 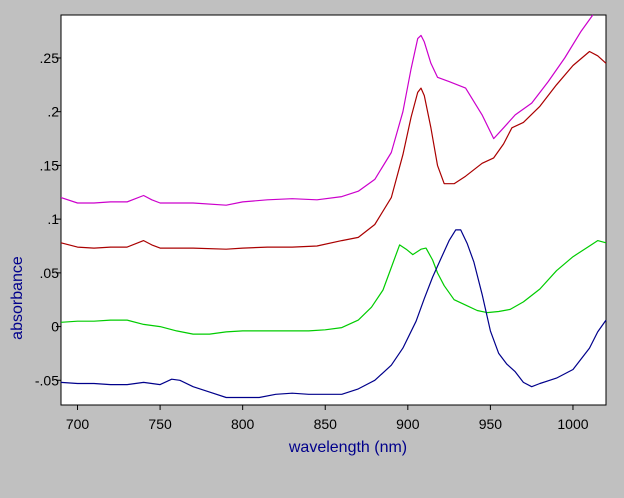 I want to click on x-axis-label: wavelength (nm), so click(x=347, y=447).